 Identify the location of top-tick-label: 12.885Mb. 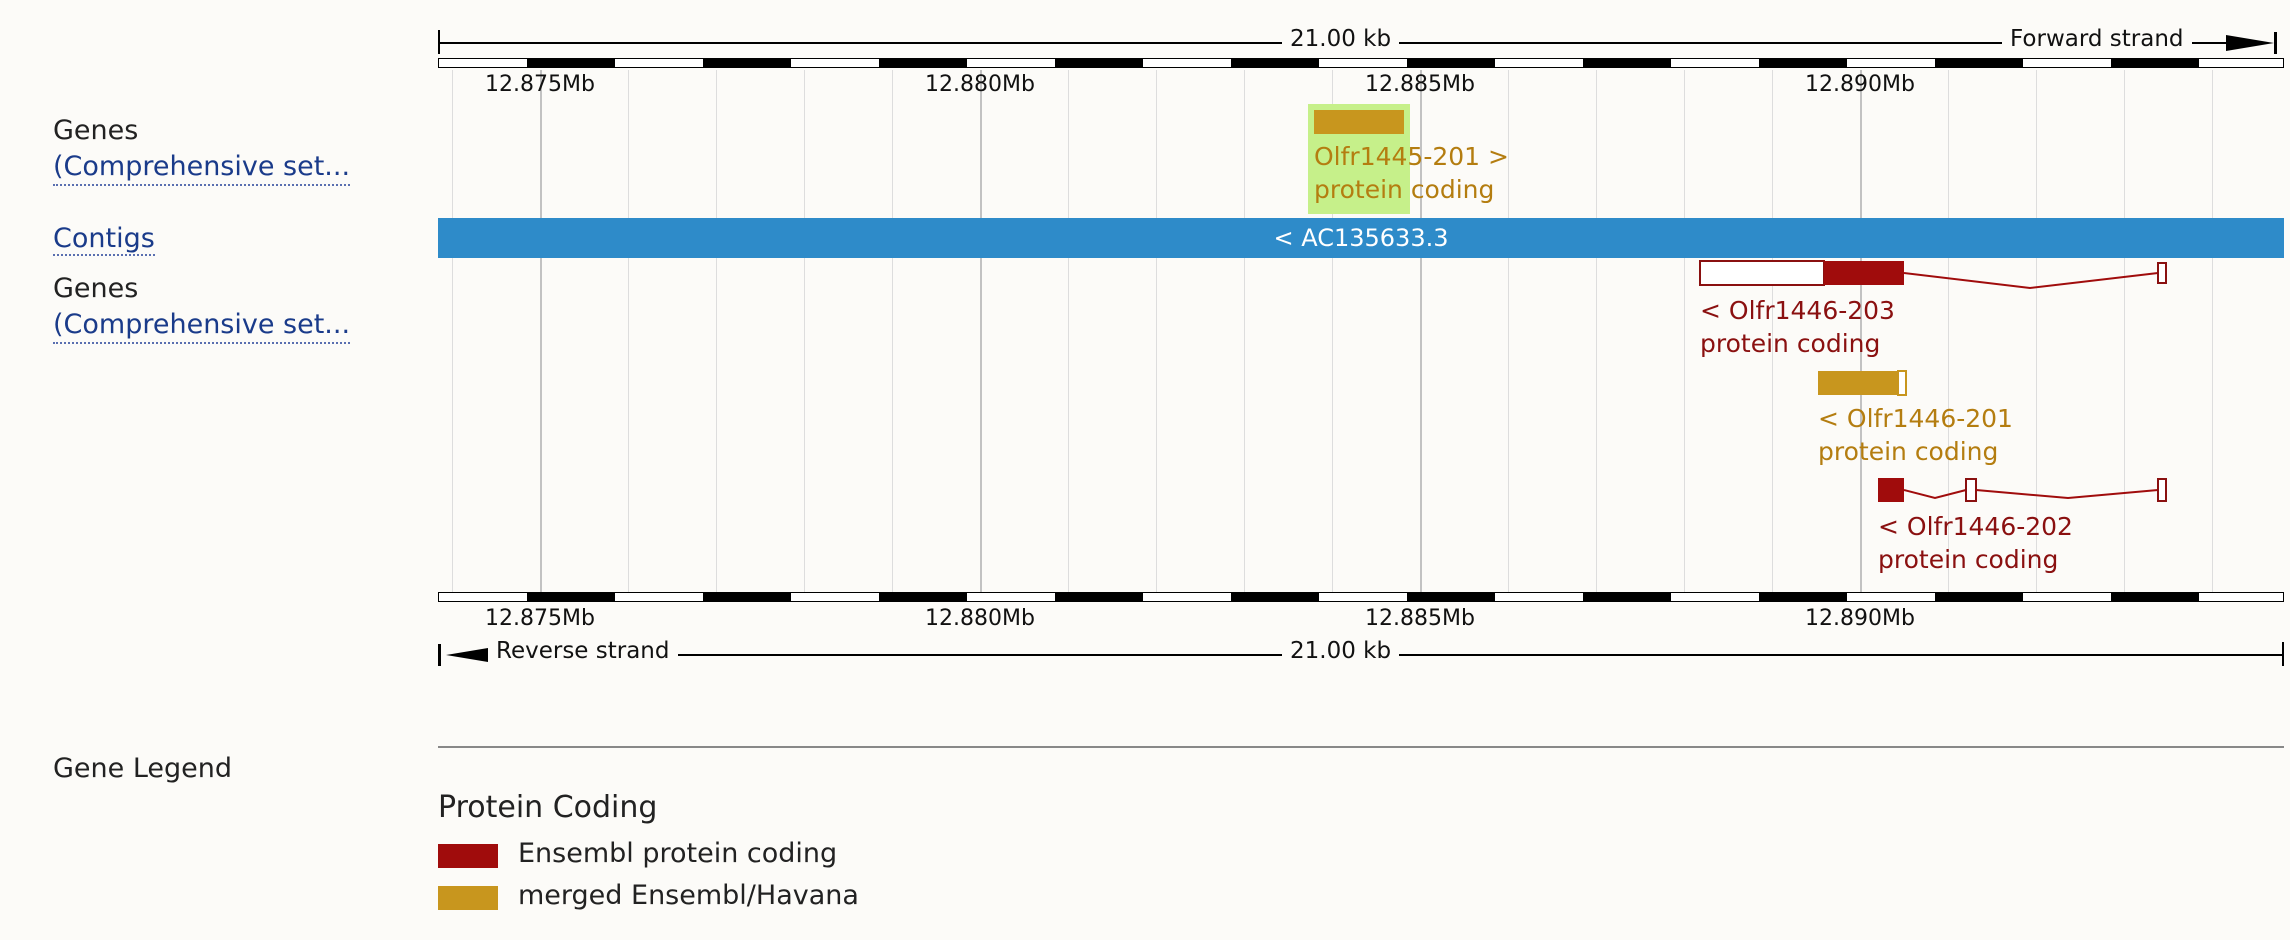
(1420, 84).